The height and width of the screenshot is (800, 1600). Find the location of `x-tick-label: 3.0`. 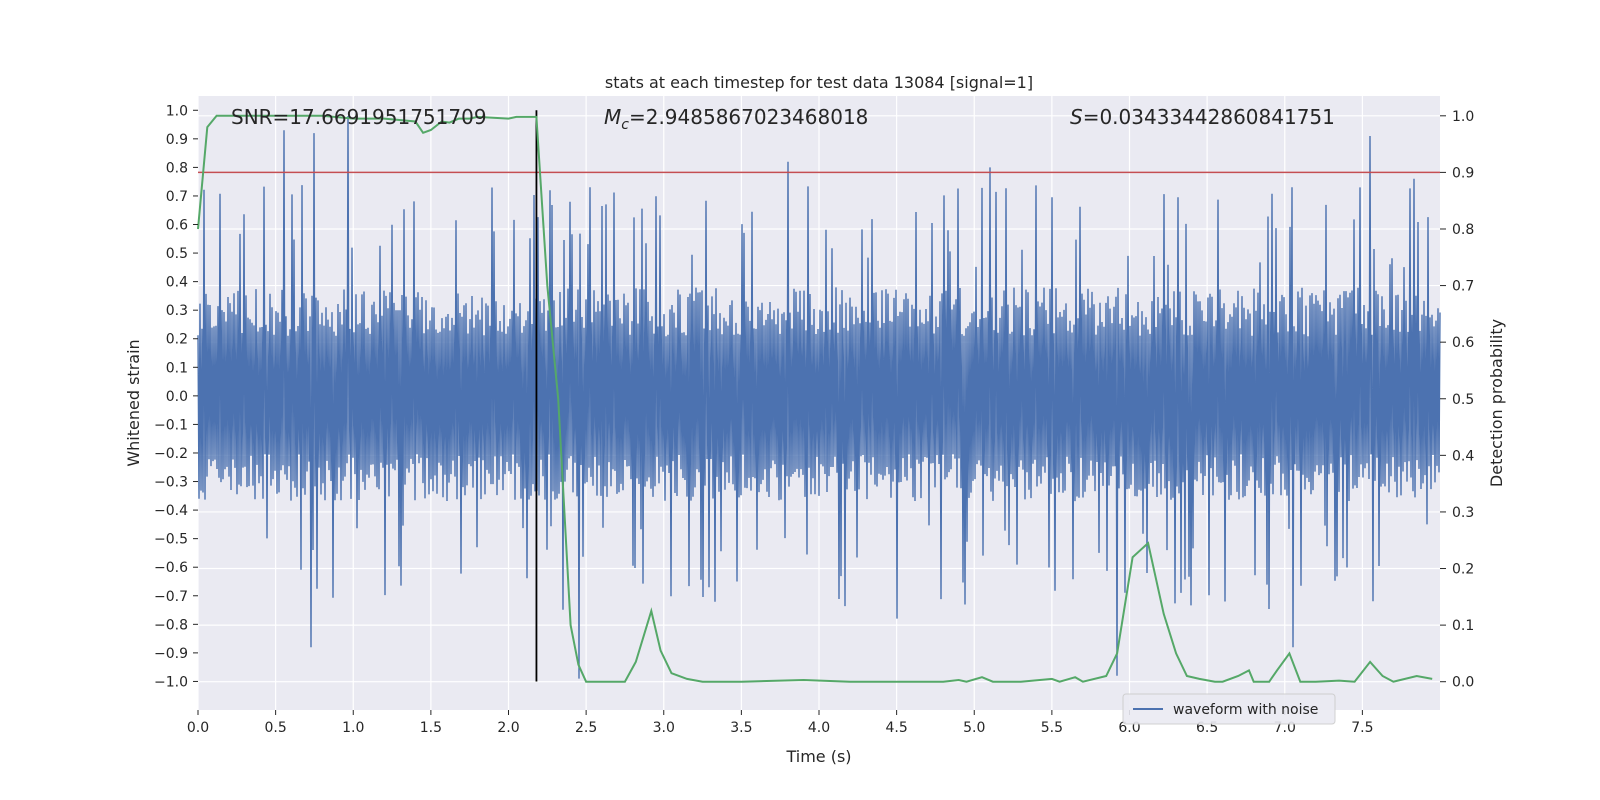

x-tick-label: 3.0 is located at coordinates (664, 728).